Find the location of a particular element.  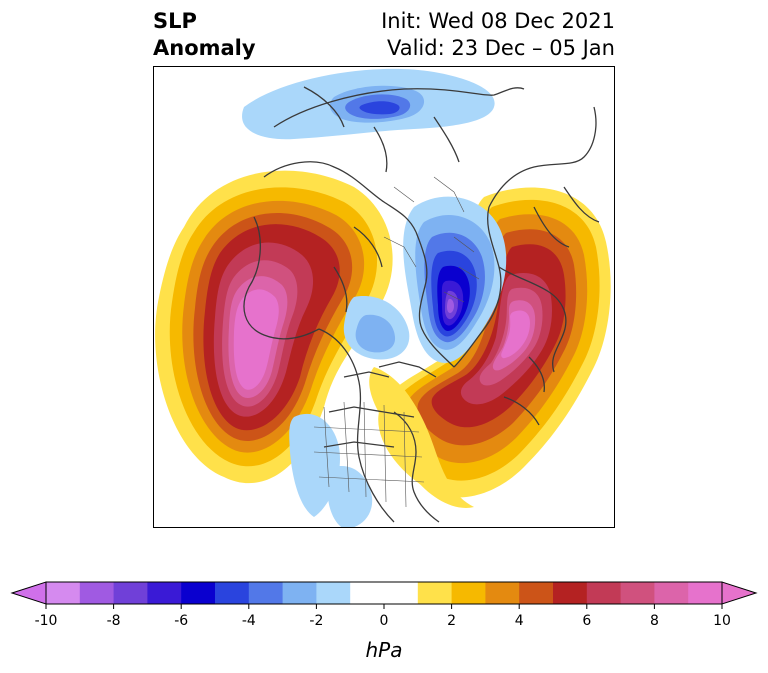

colorbar-tick-label: -6 is located at coordinates (181, 621).